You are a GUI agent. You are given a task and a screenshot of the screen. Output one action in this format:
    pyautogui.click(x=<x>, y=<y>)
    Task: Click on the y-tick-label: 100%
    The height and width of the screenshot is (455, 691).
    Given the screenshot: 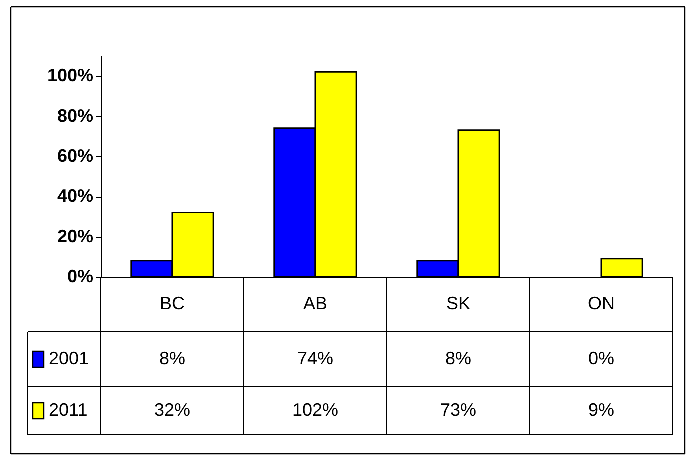 What is the action you would take?
    pyautogui.click(x=70, y=76)
    